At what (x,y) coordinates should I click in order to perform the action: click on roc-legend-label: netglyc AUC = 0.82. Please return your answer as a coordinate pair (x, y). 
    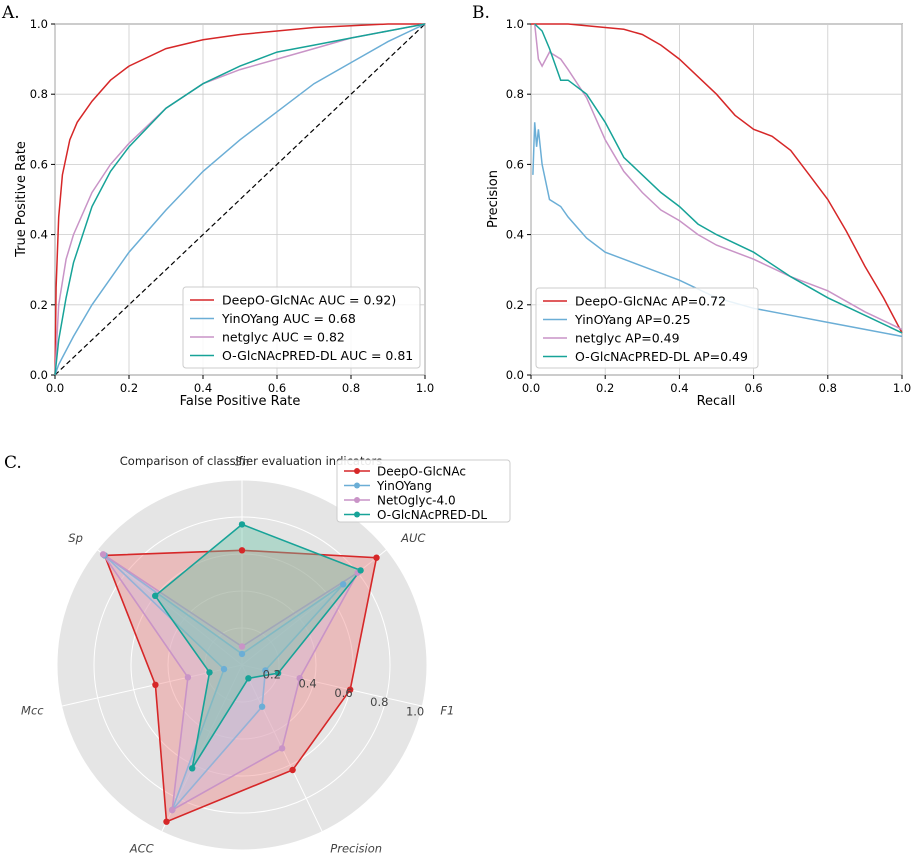
    Looking at the image, I should click on (283, 337).